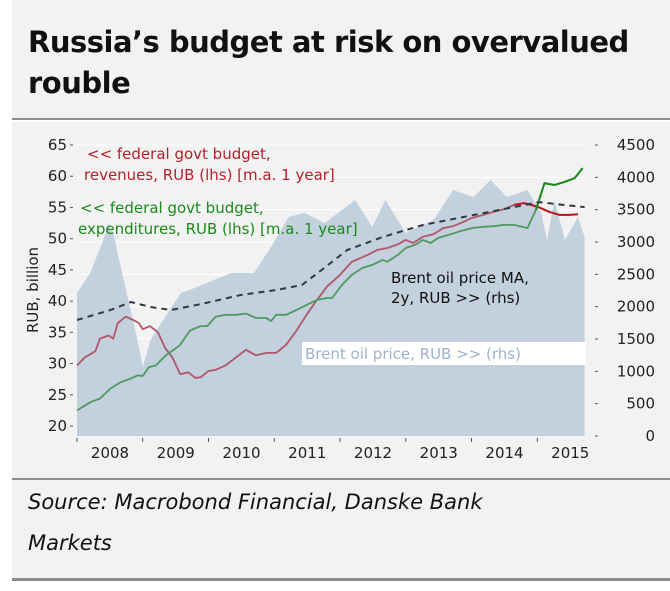 The height and width of the screenshot is (591, 670). Describe the element at coordinates (559, 189) in the screenshot. I see `expenditures-line-recent` at that location.